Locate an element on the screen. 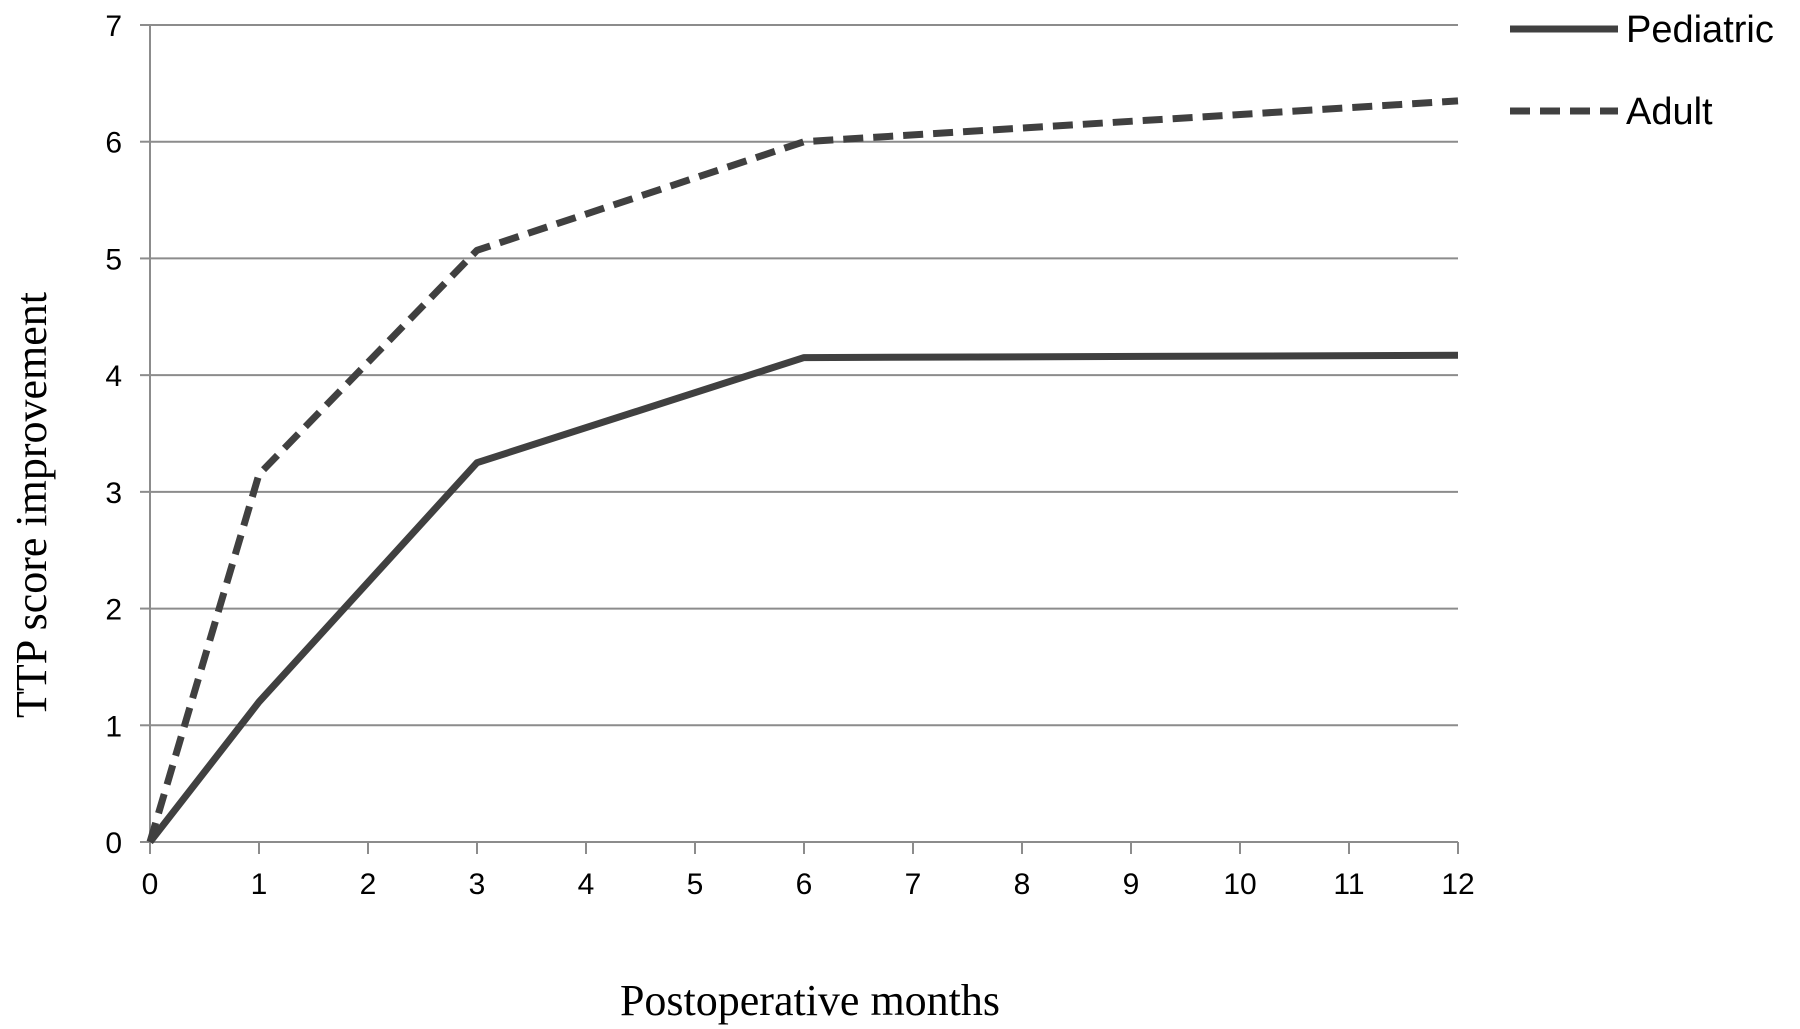 This screenshot has height=1029, width=1800. x-axis-ticks: 0 1 2 3 4 5 6 7 8 9 10 11 12 is located at coordinates (808, 871).